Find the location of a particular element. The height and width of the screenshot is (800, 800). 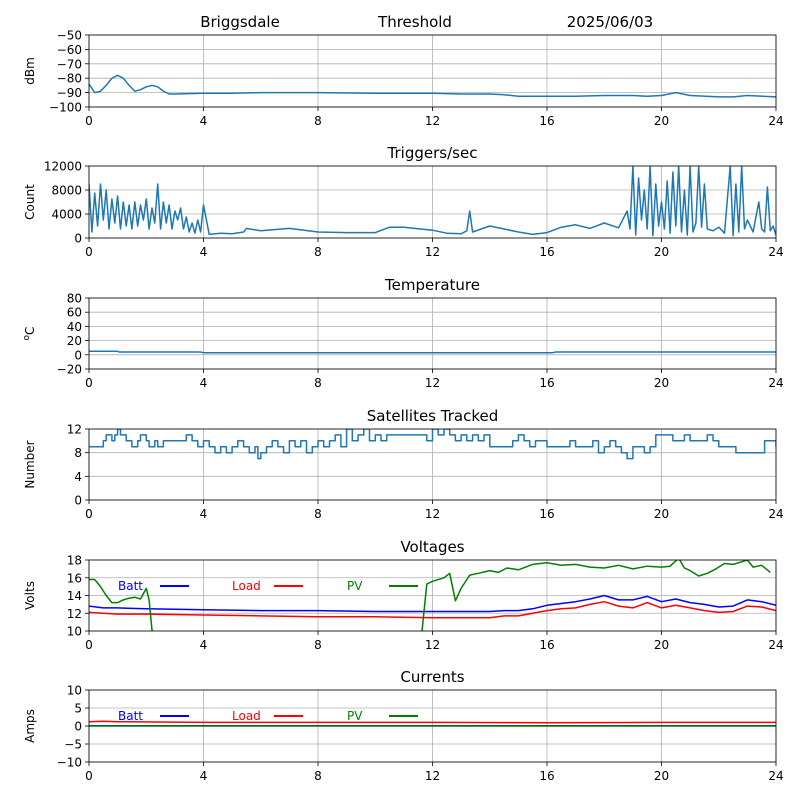

y-tick-label: −20 is located at coordinates (69, 370).